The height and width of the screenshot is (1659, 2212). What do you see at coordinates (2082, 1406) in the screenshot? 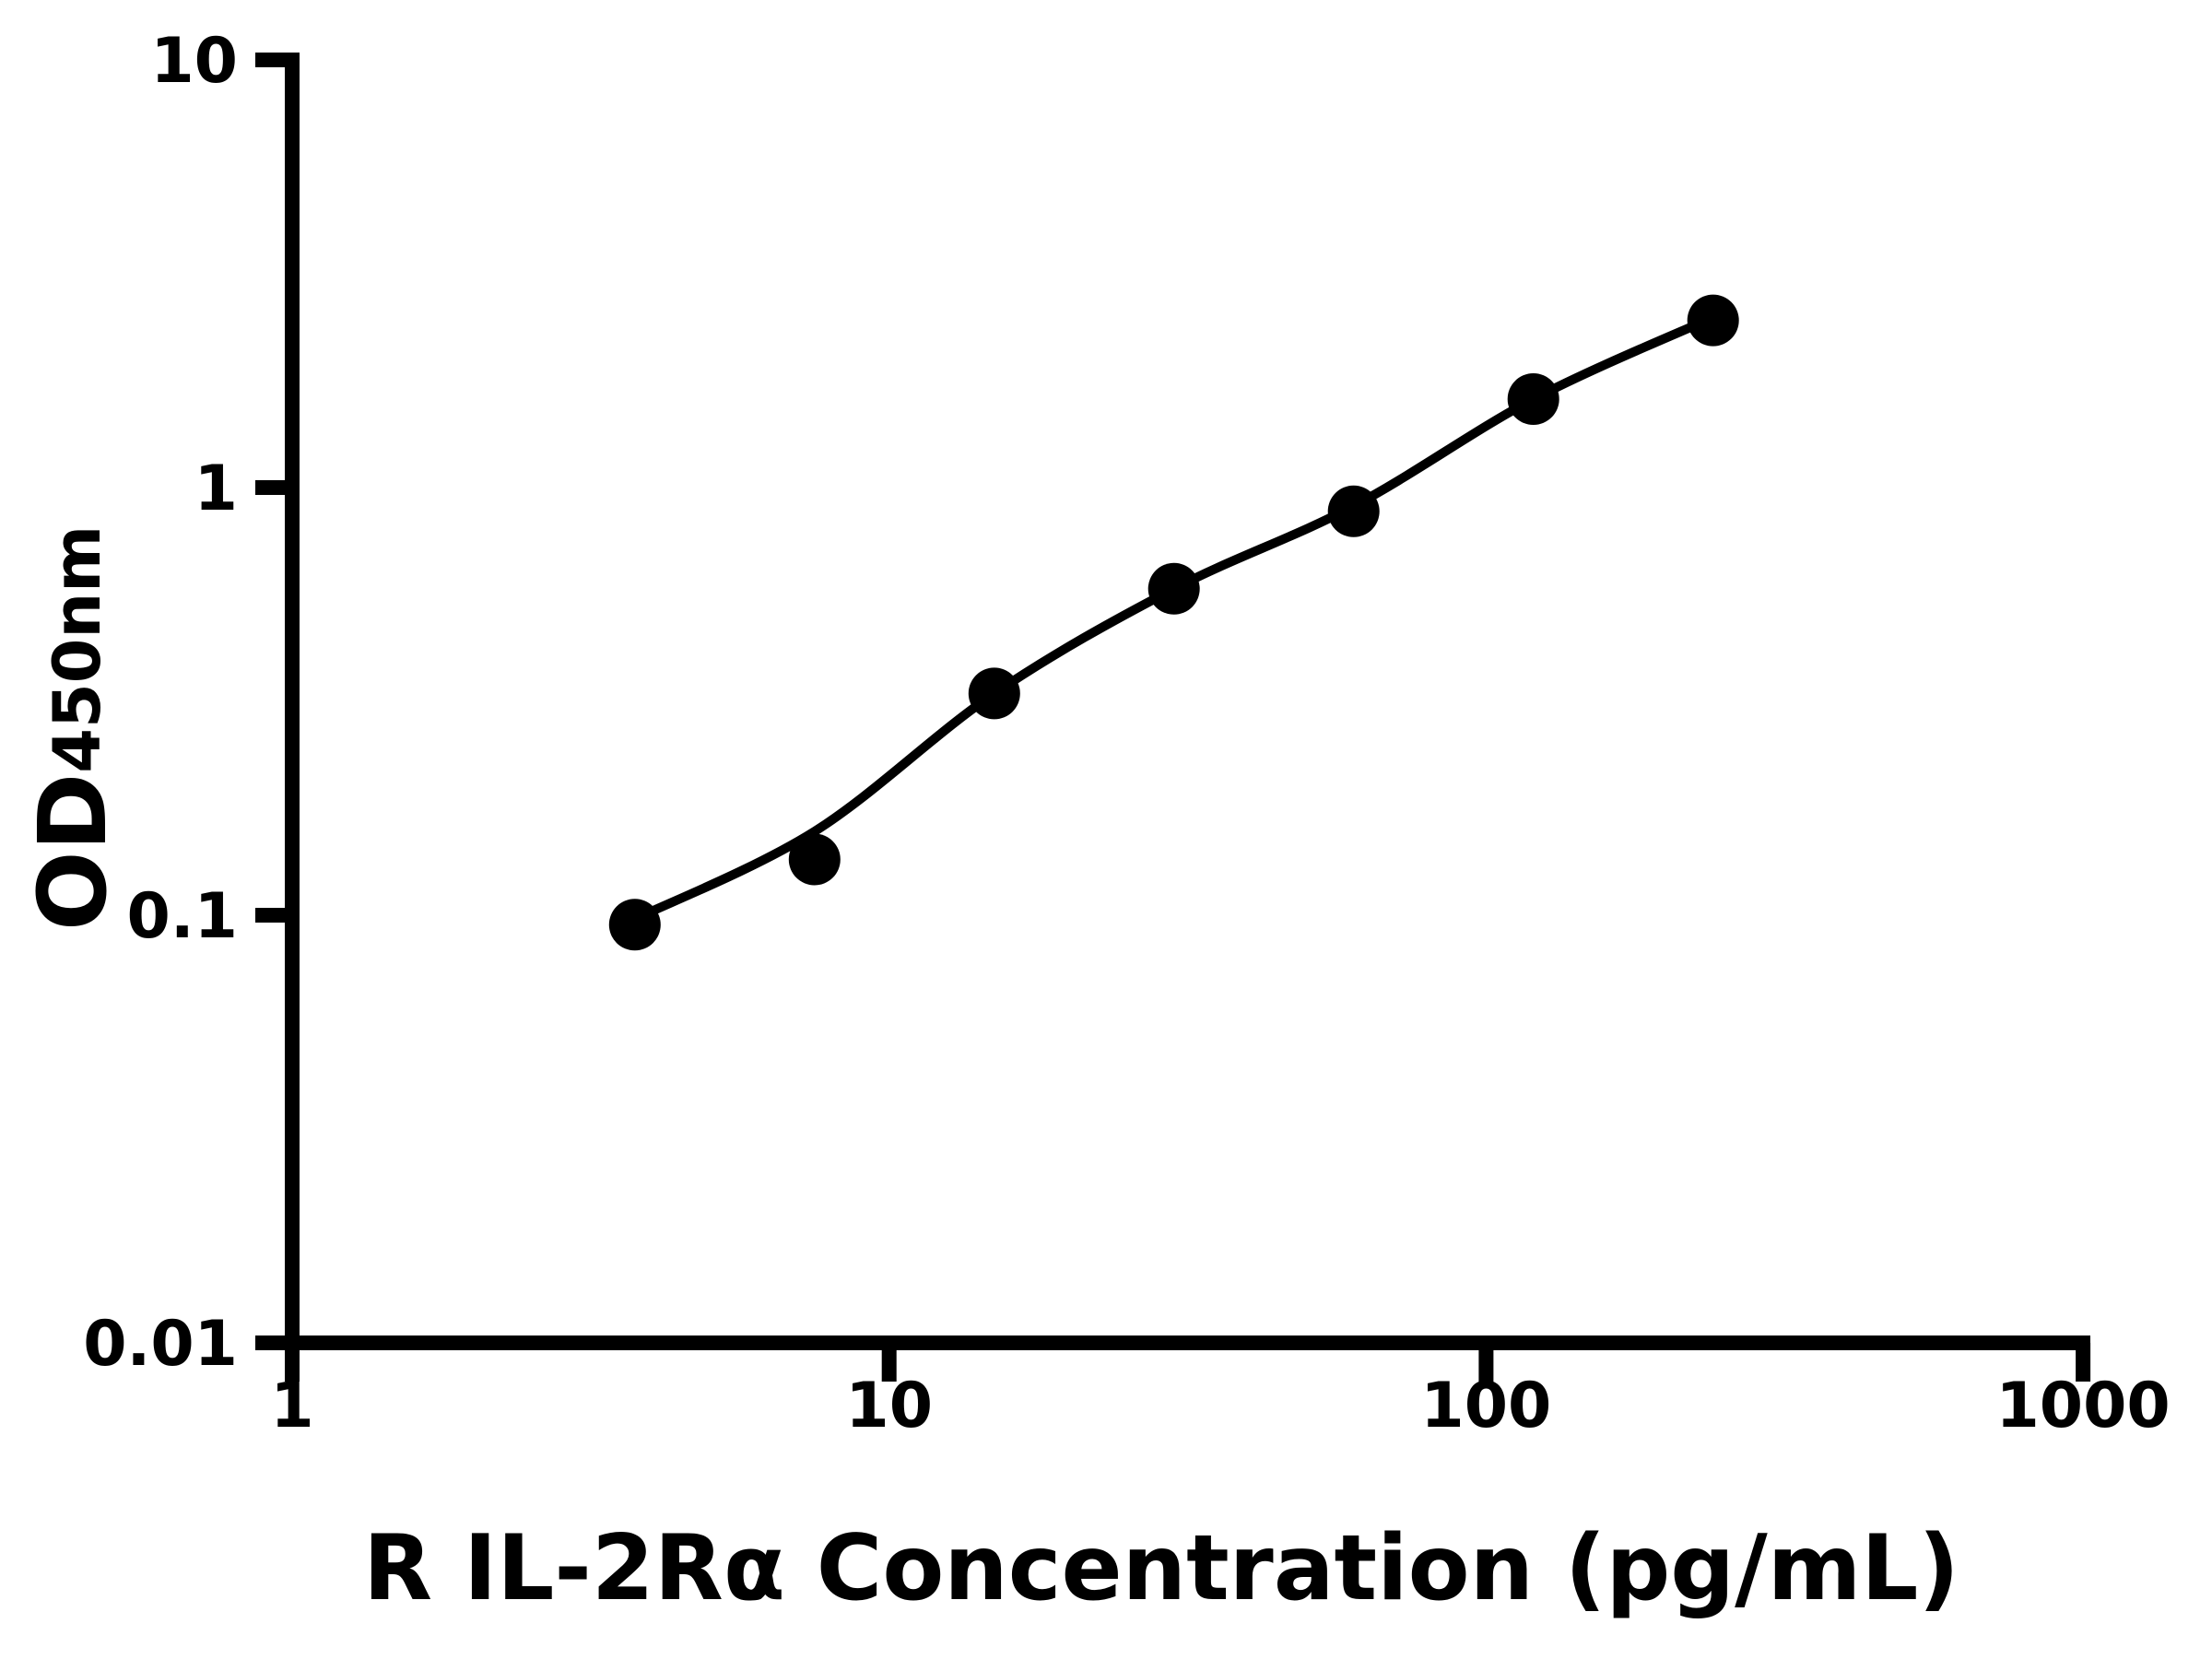
I see `x-tick-label-1000: 1000` at bounding box center [2082, 1406].